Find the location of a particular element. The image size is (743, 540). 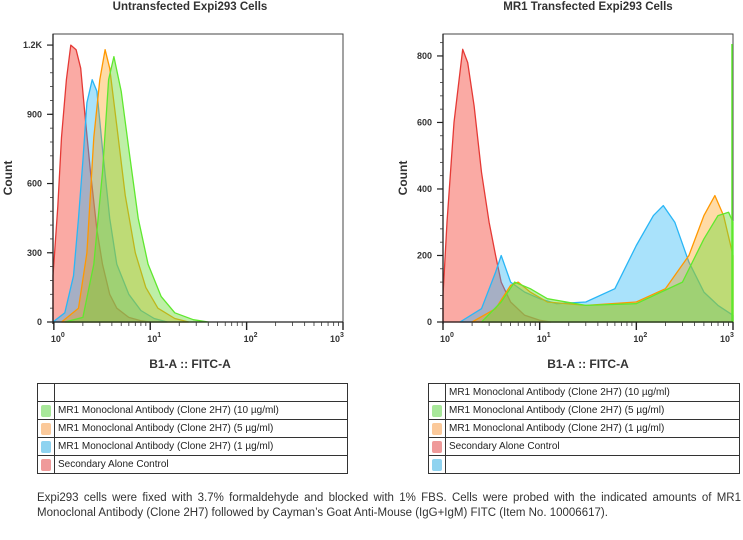

y-tick-label: 200 is located at coordinates (424, 255).